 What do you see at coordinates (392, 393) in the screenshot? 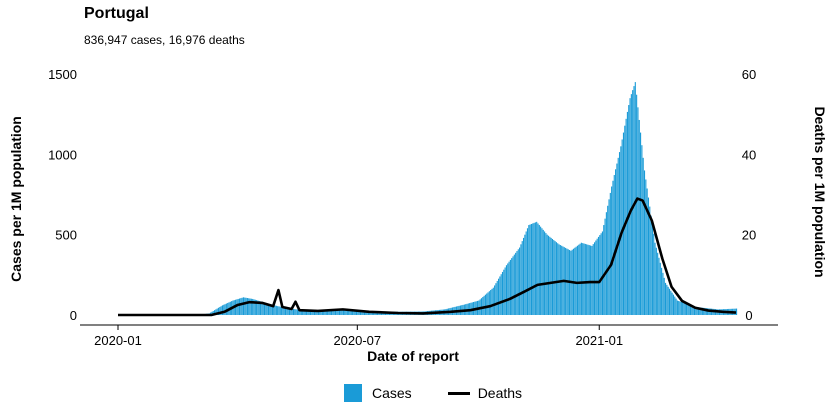
I see `legend-cases-label: Cases` at bounding box center [392, 393].